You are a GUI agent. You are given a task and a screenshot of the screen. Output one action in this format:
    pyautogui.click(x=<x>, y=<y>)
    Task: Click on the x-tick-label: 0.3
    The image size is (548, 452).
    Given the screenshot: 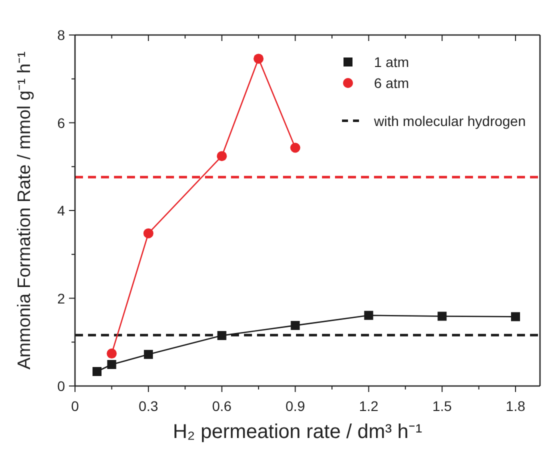 What is the action you would take?
    pyautogui.click(x=148, y=406)
    